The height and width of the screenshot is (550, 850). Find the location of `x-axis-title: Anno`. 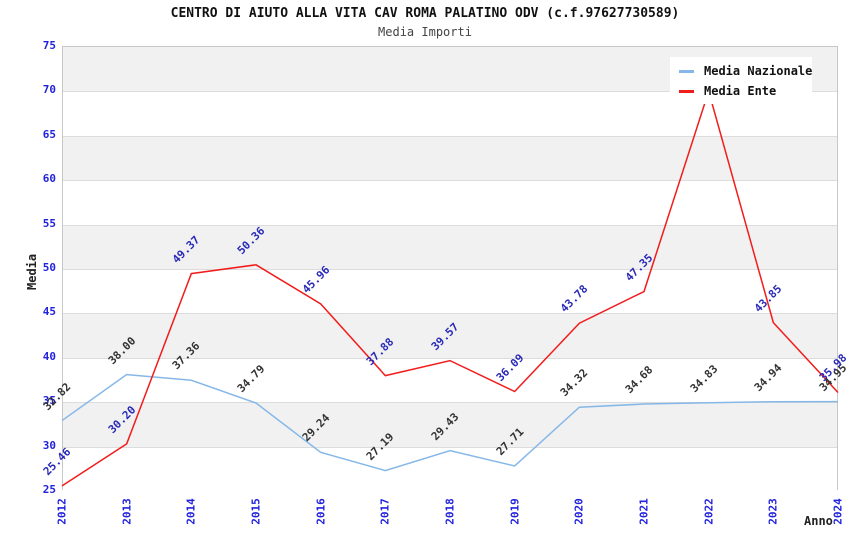

x-axis-title: Anno is located at coordinates (818, 521).